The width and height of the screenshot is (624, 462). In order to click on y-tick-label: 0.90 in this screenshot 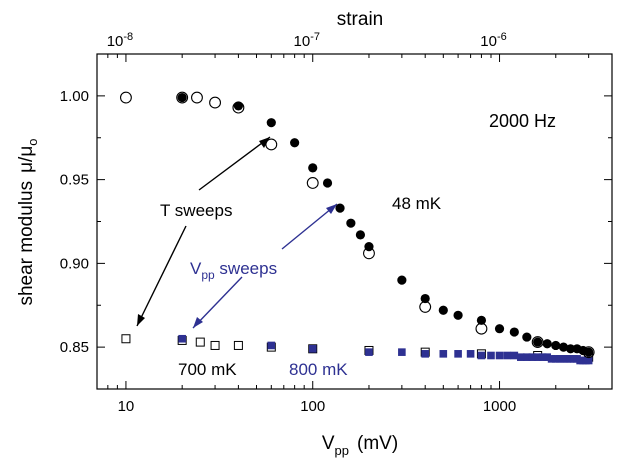, I will do `click(74, 263)`.